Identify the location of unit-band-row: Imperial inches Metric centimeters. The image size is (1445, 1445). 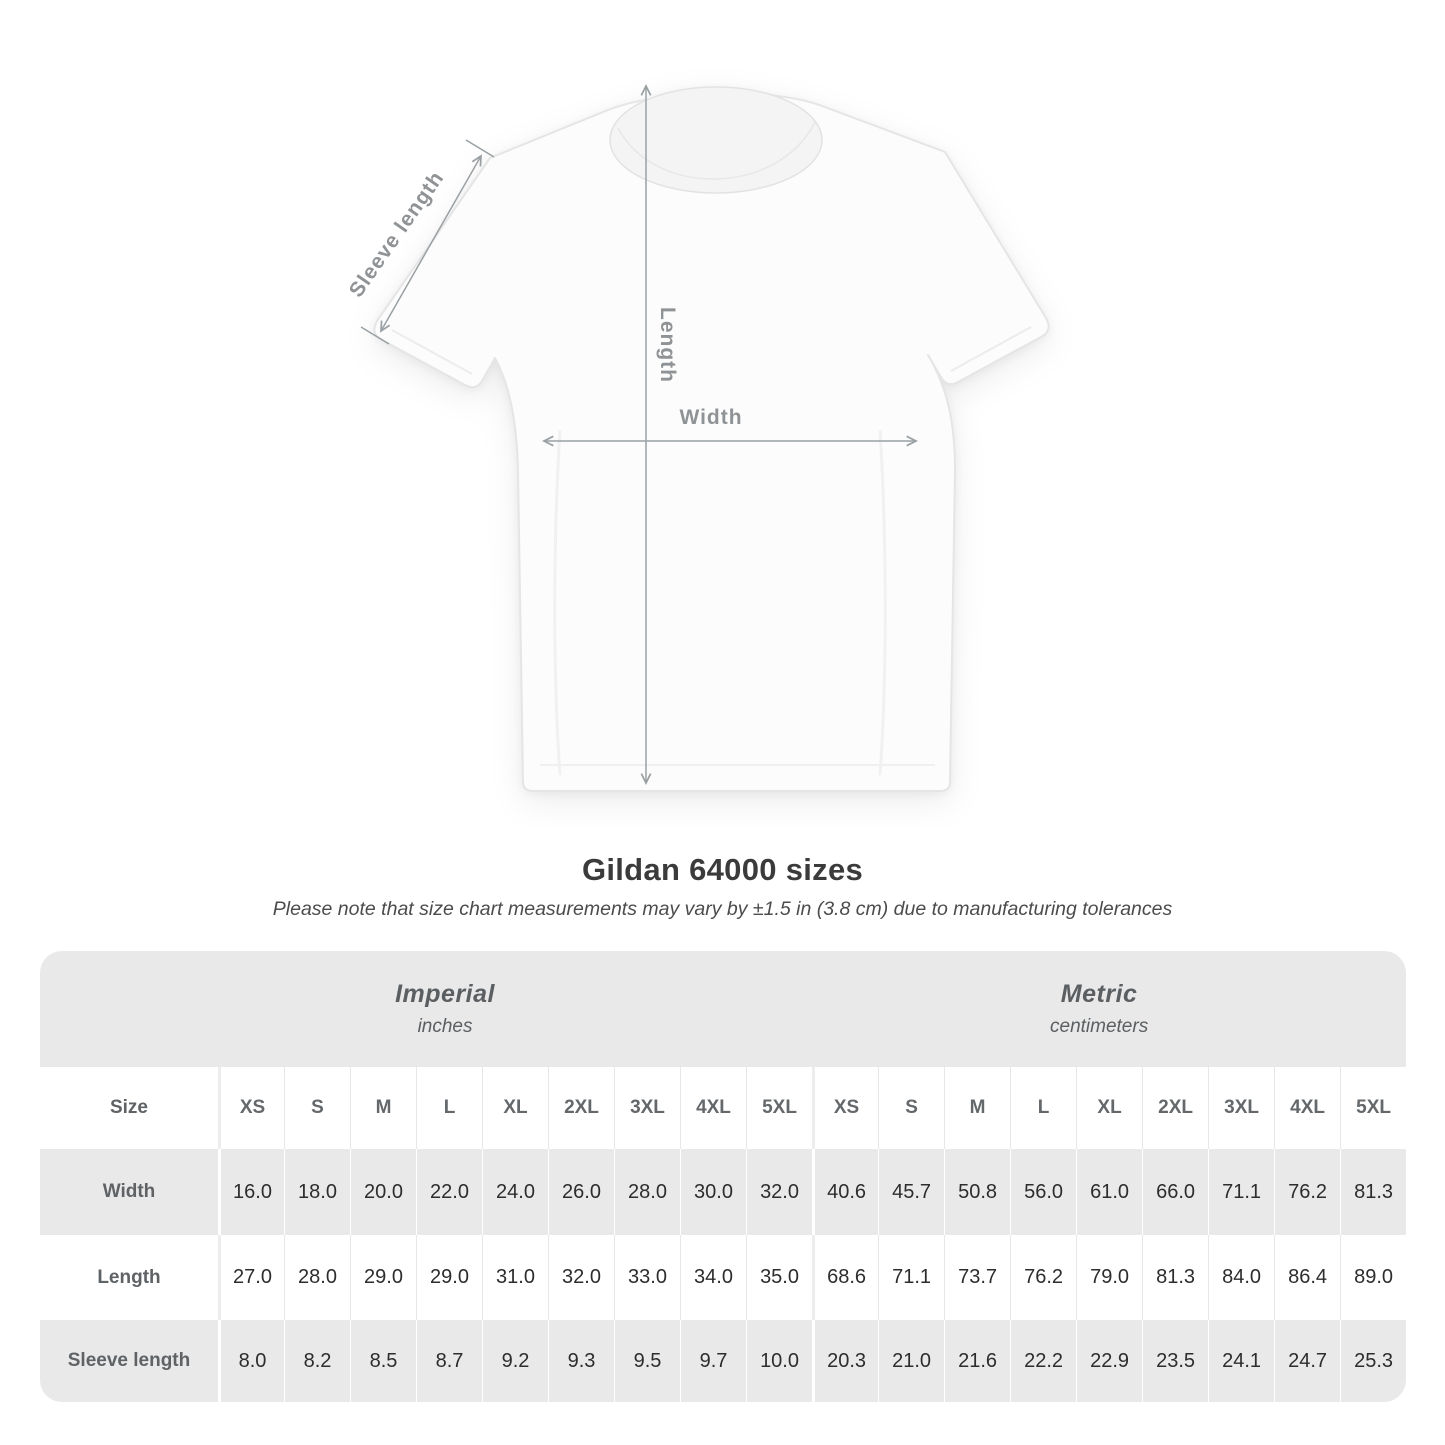
(723, 1009).